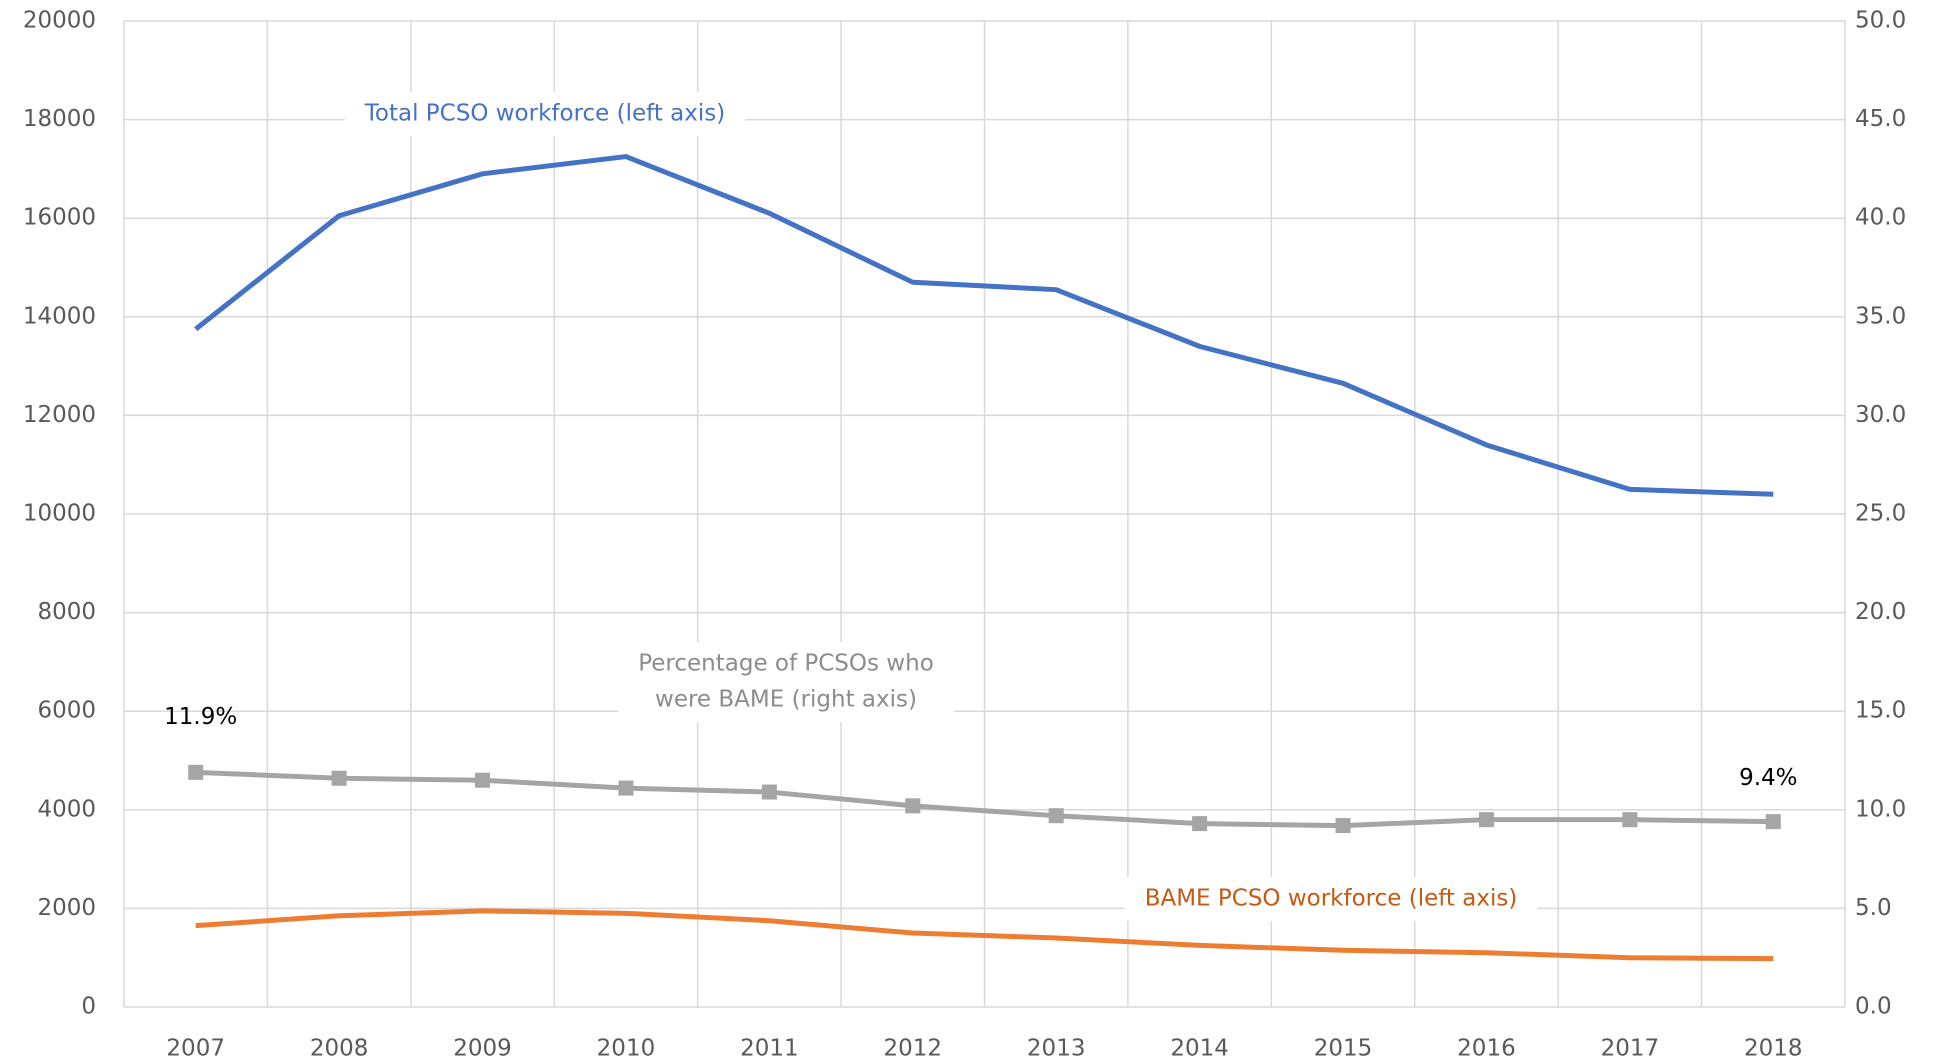 This screenshot has width=1942, height=1064. What do you see at coordinates (1880, 711) in the screenshot?
I see `y2-tick-label: 15.0` at bounding box center [1880, 711].